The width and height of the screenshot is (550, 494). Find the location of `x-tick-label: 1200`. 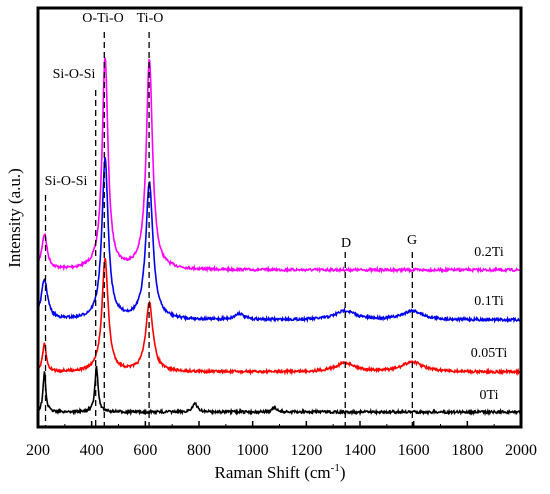

x-tick-label: 1200 is located at coordinates (306, 450).